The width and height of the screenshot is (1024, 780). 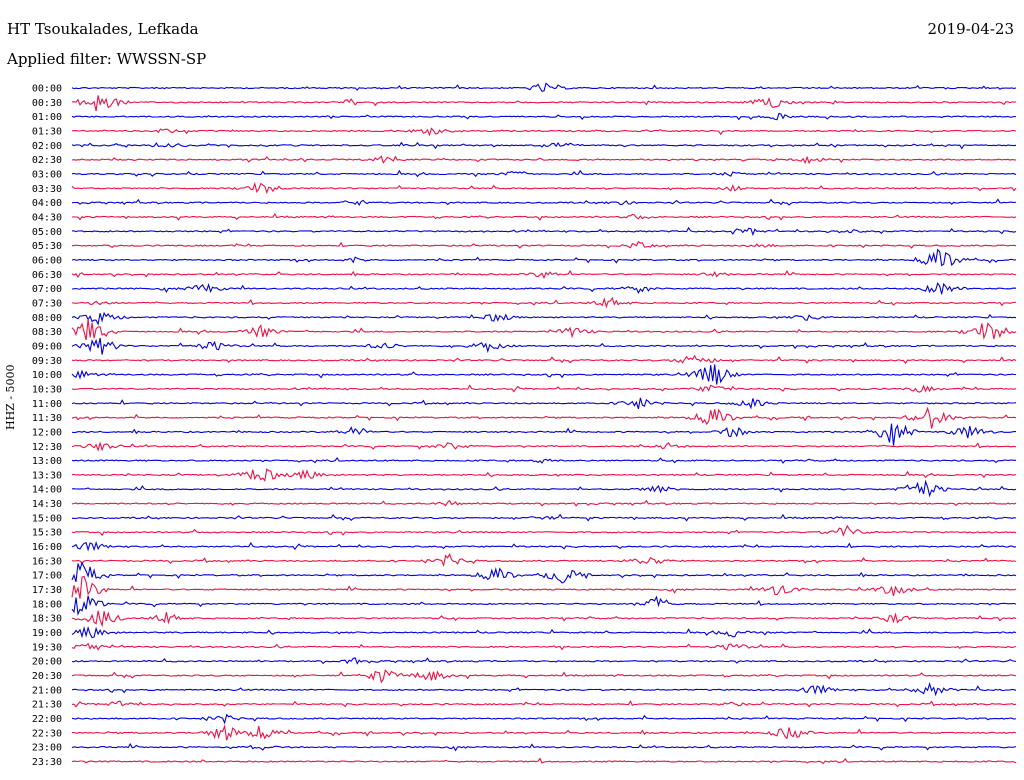 I want to click on time-tick-label: 16:00, so click(x=47, y=547).